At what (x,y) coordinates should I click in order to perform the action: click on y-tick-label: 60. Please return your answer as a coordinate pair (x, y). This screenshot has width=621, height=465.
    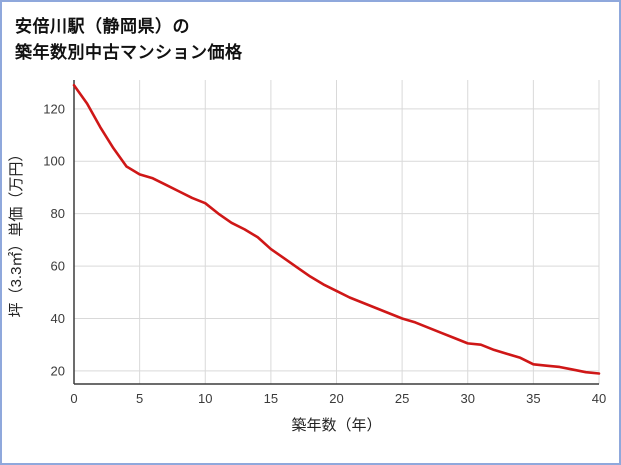
    Looking at the image, I should click on (58, 266).